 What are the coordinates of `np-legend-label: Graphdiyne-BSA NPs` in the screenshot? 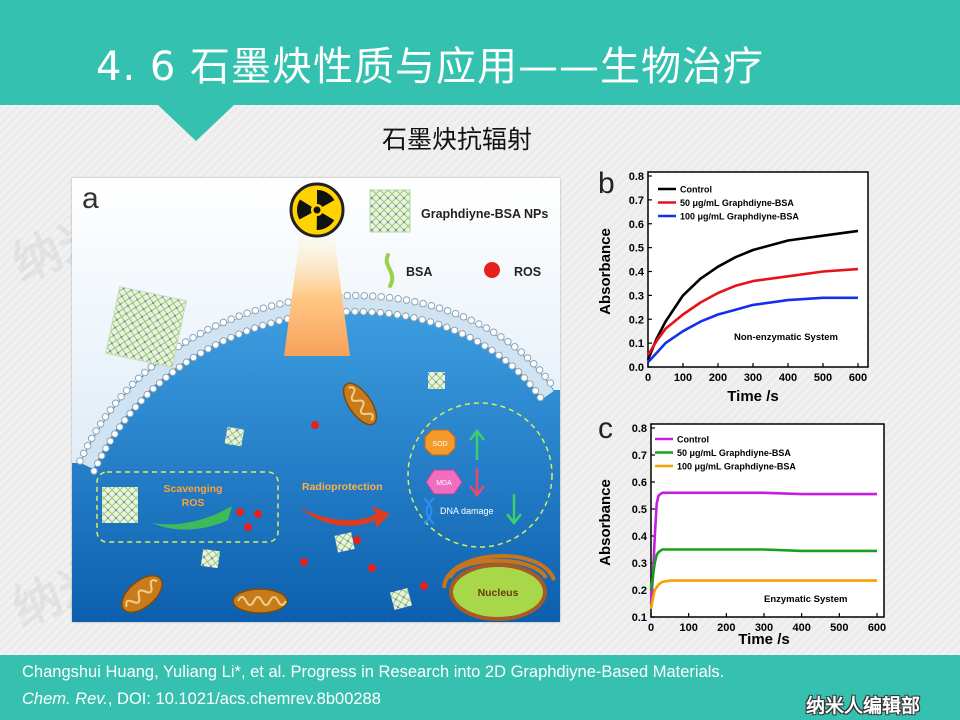 It's located at (484, 214).